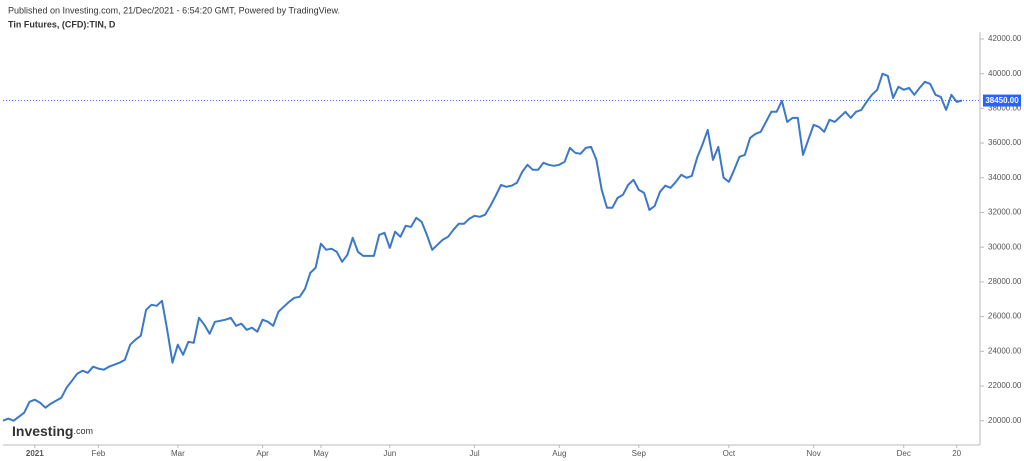 The height and width of the screenshot is (461, 1024). What do you see at coordinates (1005, 212) in the screenshot?
I see `y-tick-label: 32000.00` at bounding box center [1005, 212].